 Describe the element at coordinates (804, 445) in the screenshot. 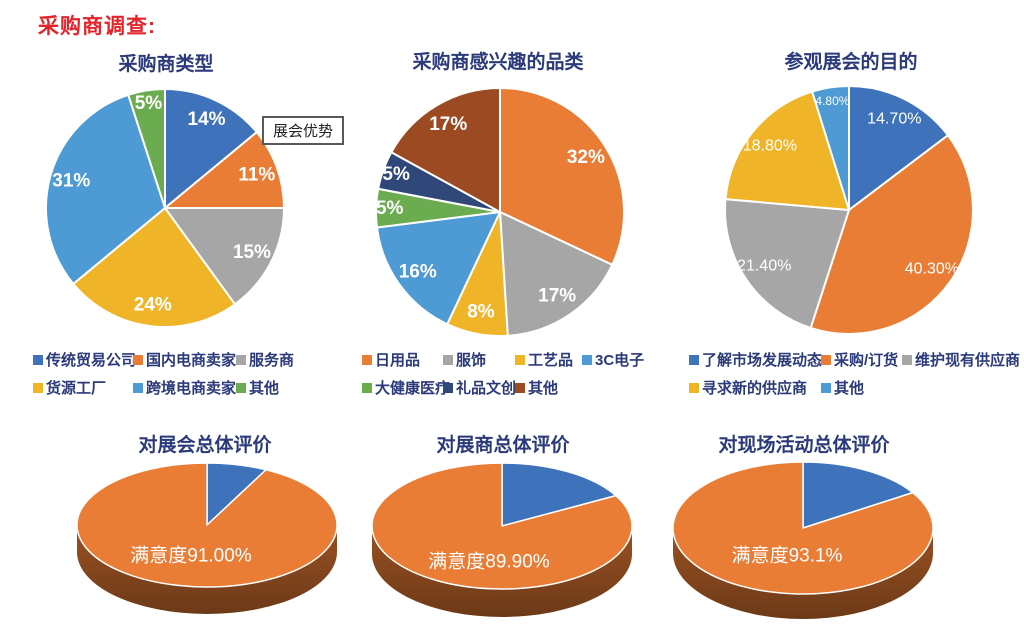

I see `chart6-title: 对现场活动总体评价` at that location.